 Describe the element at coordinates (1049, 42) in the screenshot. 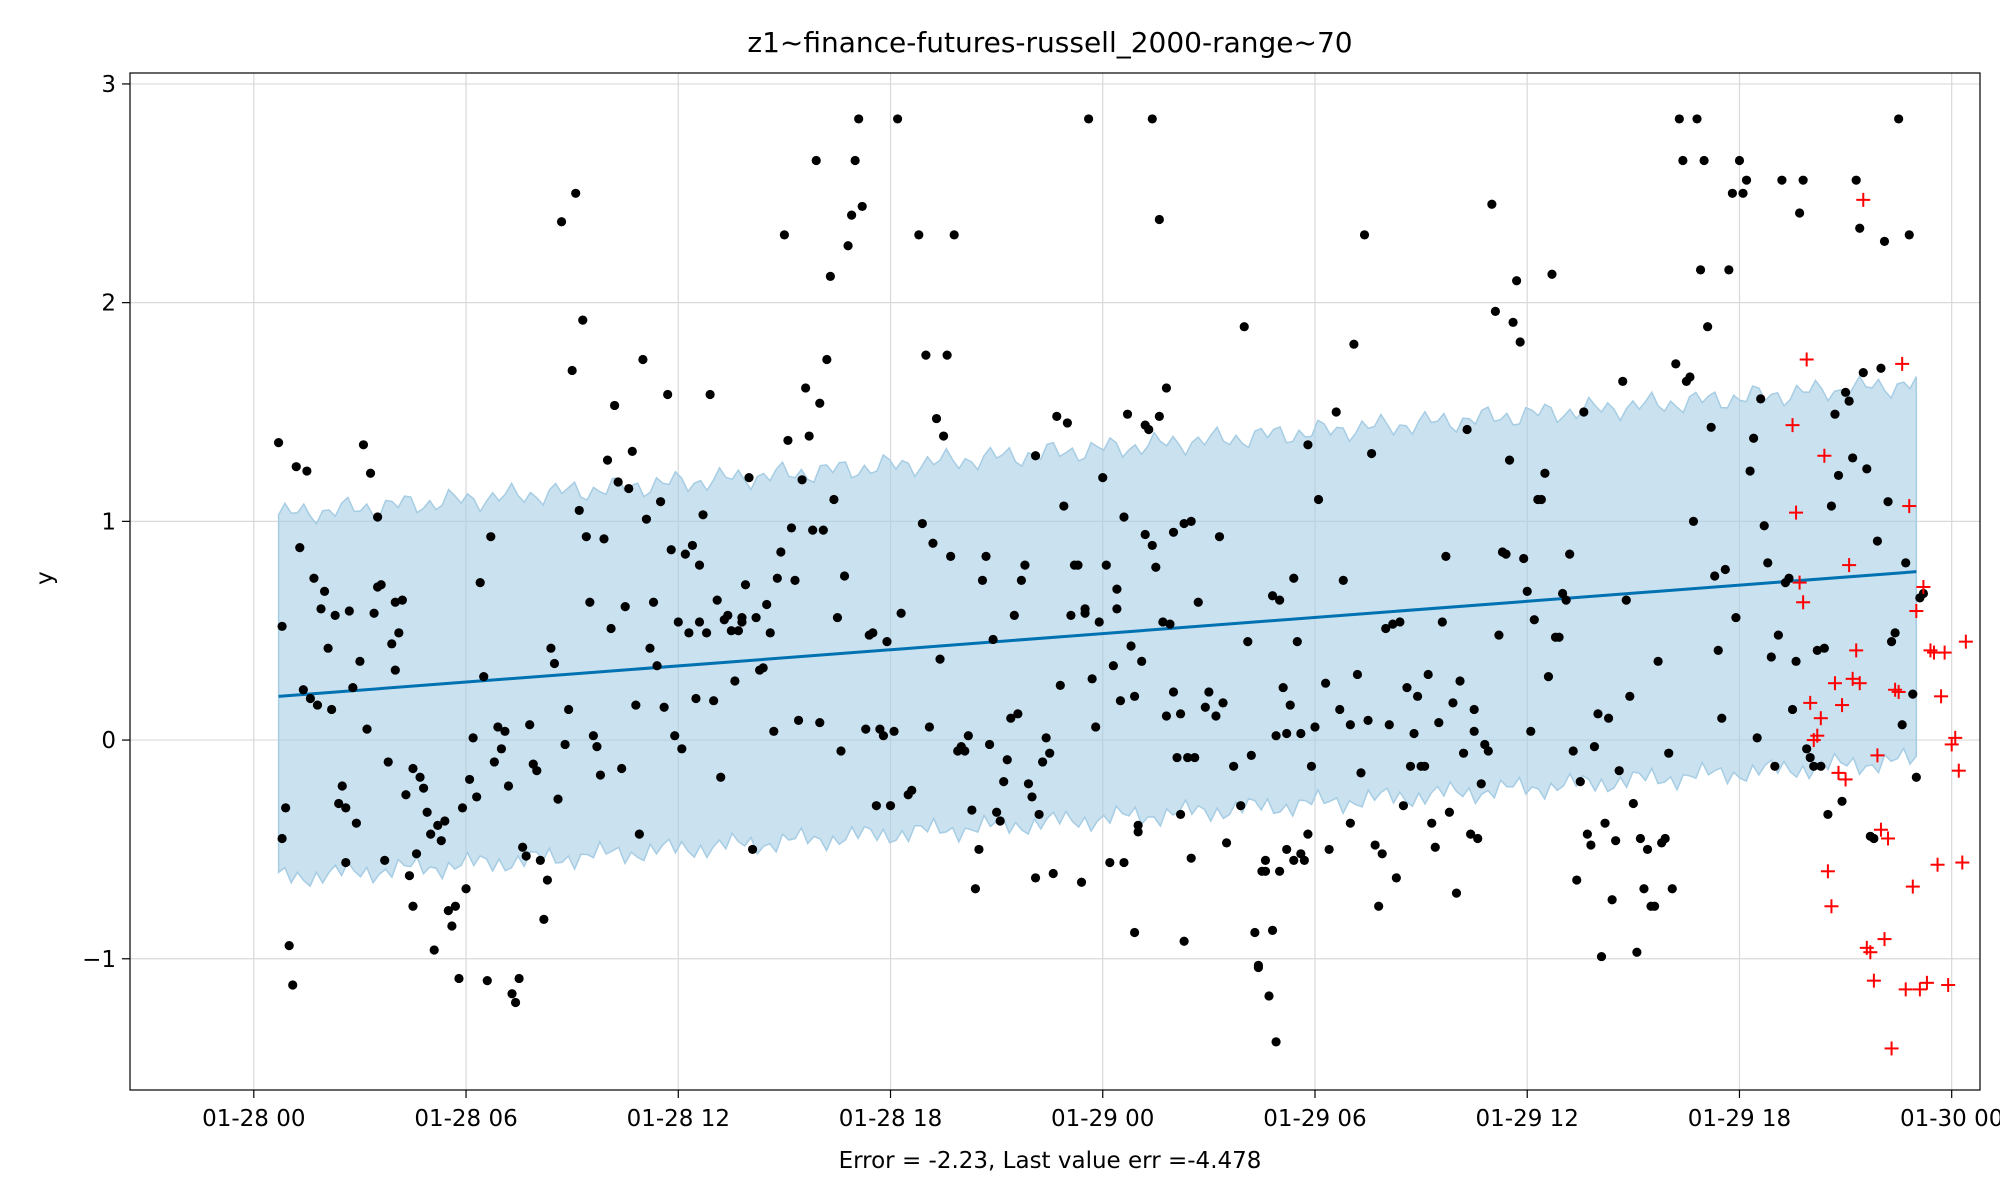

I see `chart-title: z1~finance-futures-russell_2000-range~70` at that location.